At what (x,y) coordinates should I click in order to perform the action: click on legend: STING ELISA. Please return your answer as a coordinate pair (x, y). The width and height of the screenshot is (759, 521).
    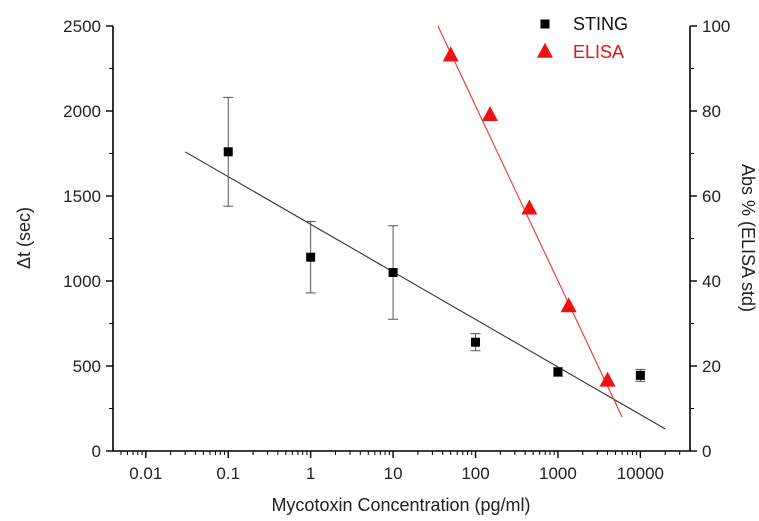
    Looking at the image, I should click on (582, 38).